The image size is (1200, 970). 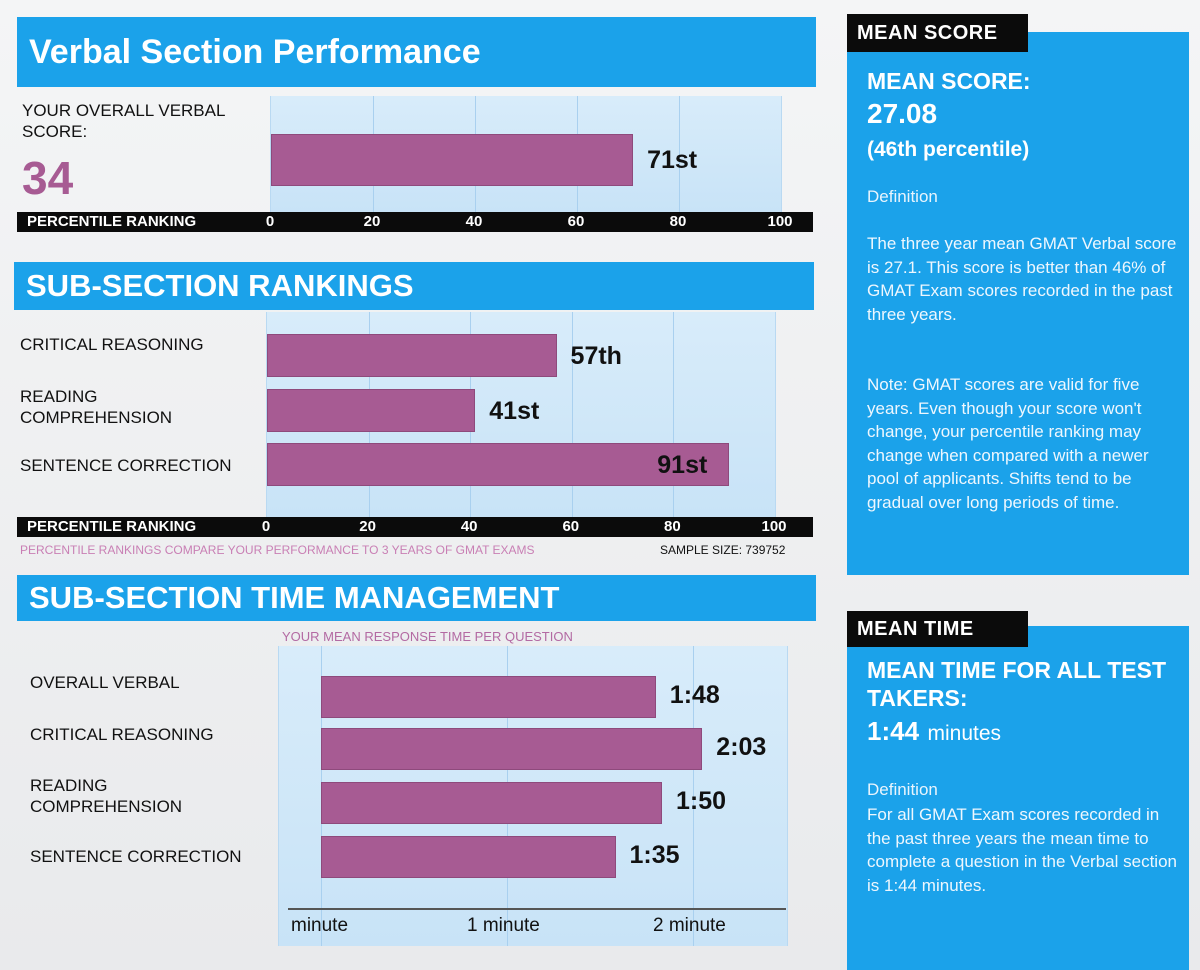 What do you see at coordinates (682, 464) in the screenshot?
I see `bar-value-label: 91st` at bounding box center [682, 464].